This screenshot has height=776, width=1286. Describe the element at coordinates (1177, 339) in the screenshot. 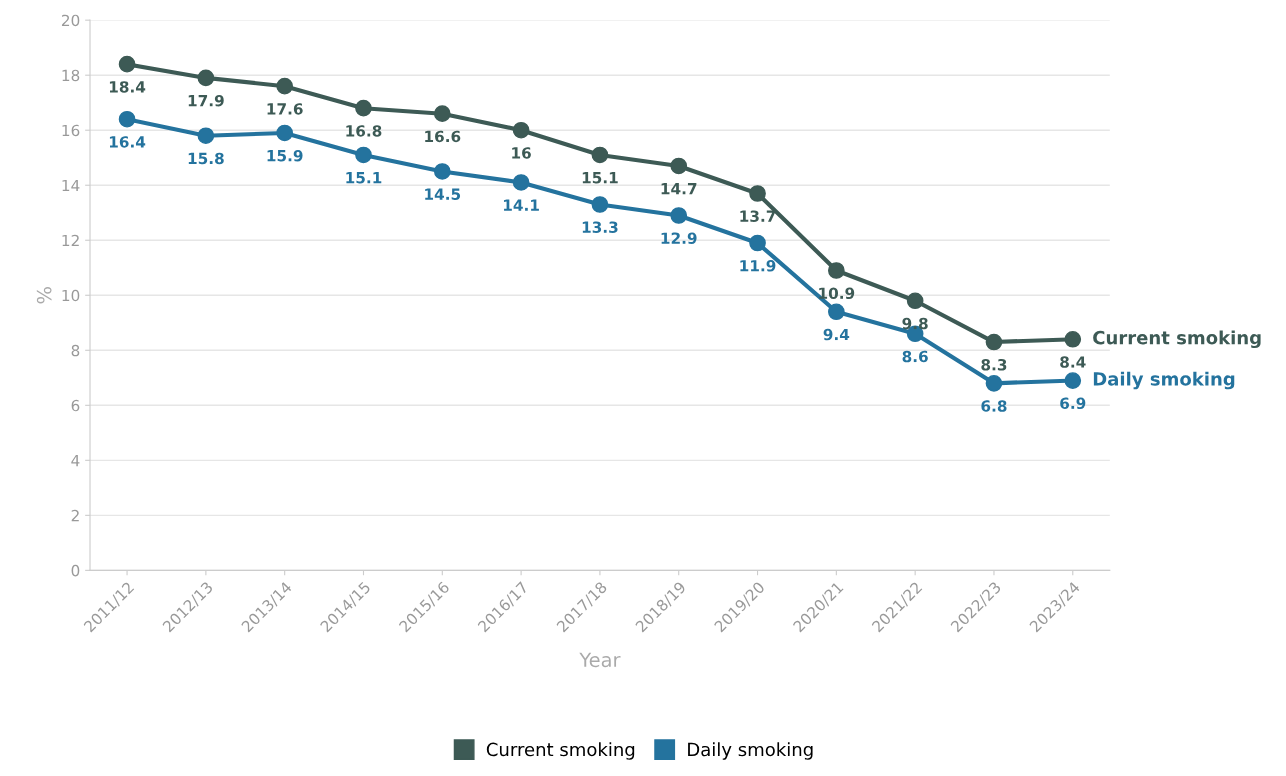

I see `text: Current smoking` at that location.